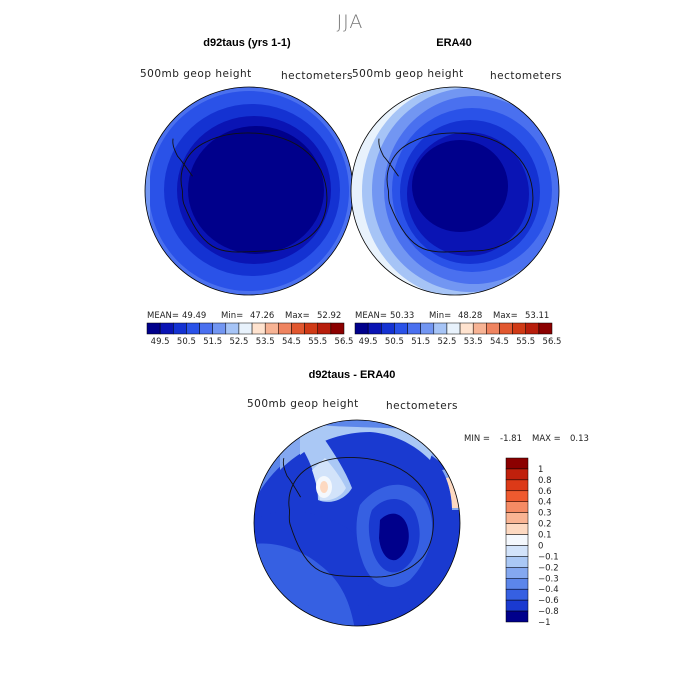  Describe the element at coordinates (511, 439) in the screenshot. I see `difference-min-value: -1.81` at that location.